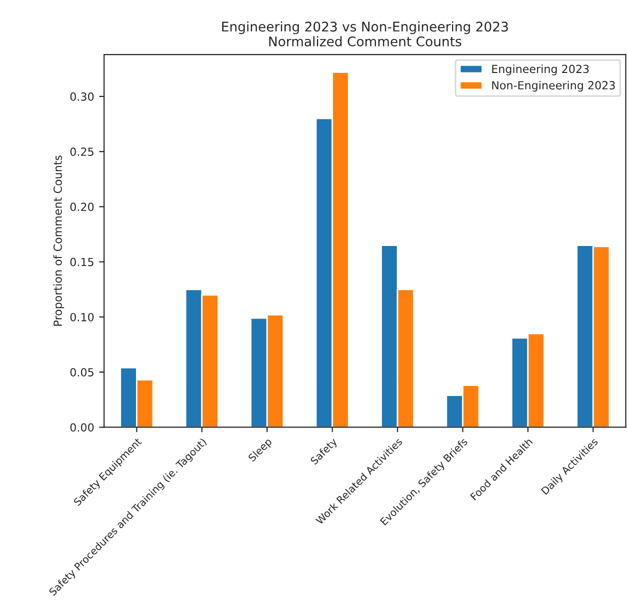 This screenshot has height=606, width=627. Describe the element at coordinates (82, 317) in the screenshot. I see `y-tick-label: 0.10` at that location.